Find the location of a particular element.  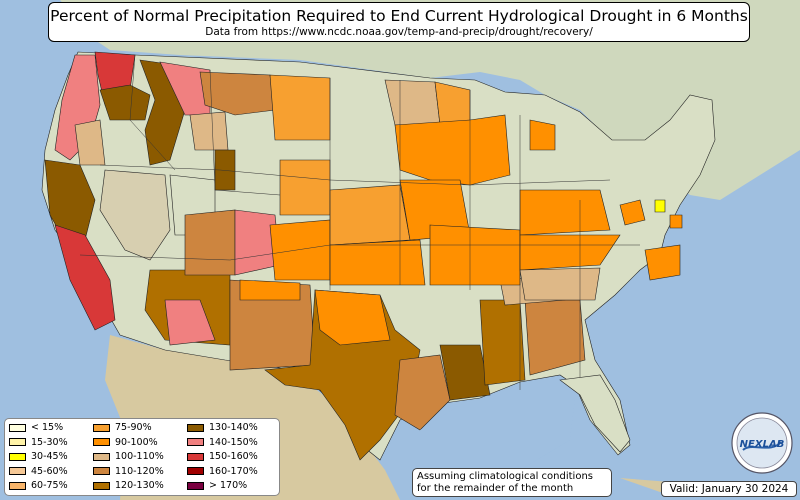

legend-item: < 15% is located at coordinates (36, 427).